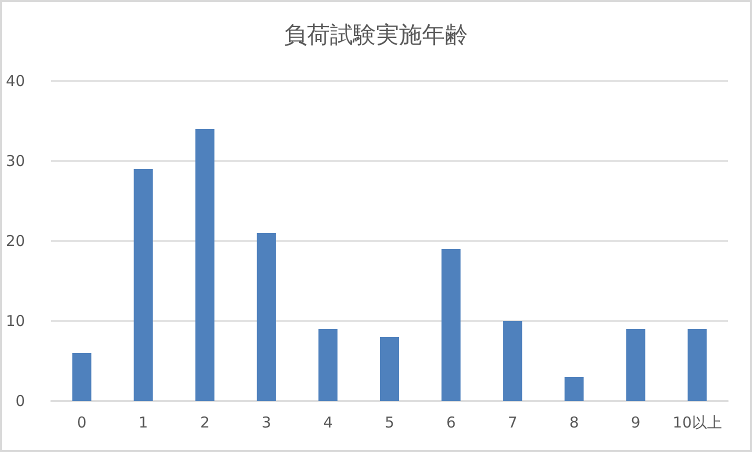 Image resolution: width=752 pixels, height=452 pixels. What do you see at coordinates (82, 423) in the screenshot?
I see `x-tick-label: 0` at bounding box center [82, 423].